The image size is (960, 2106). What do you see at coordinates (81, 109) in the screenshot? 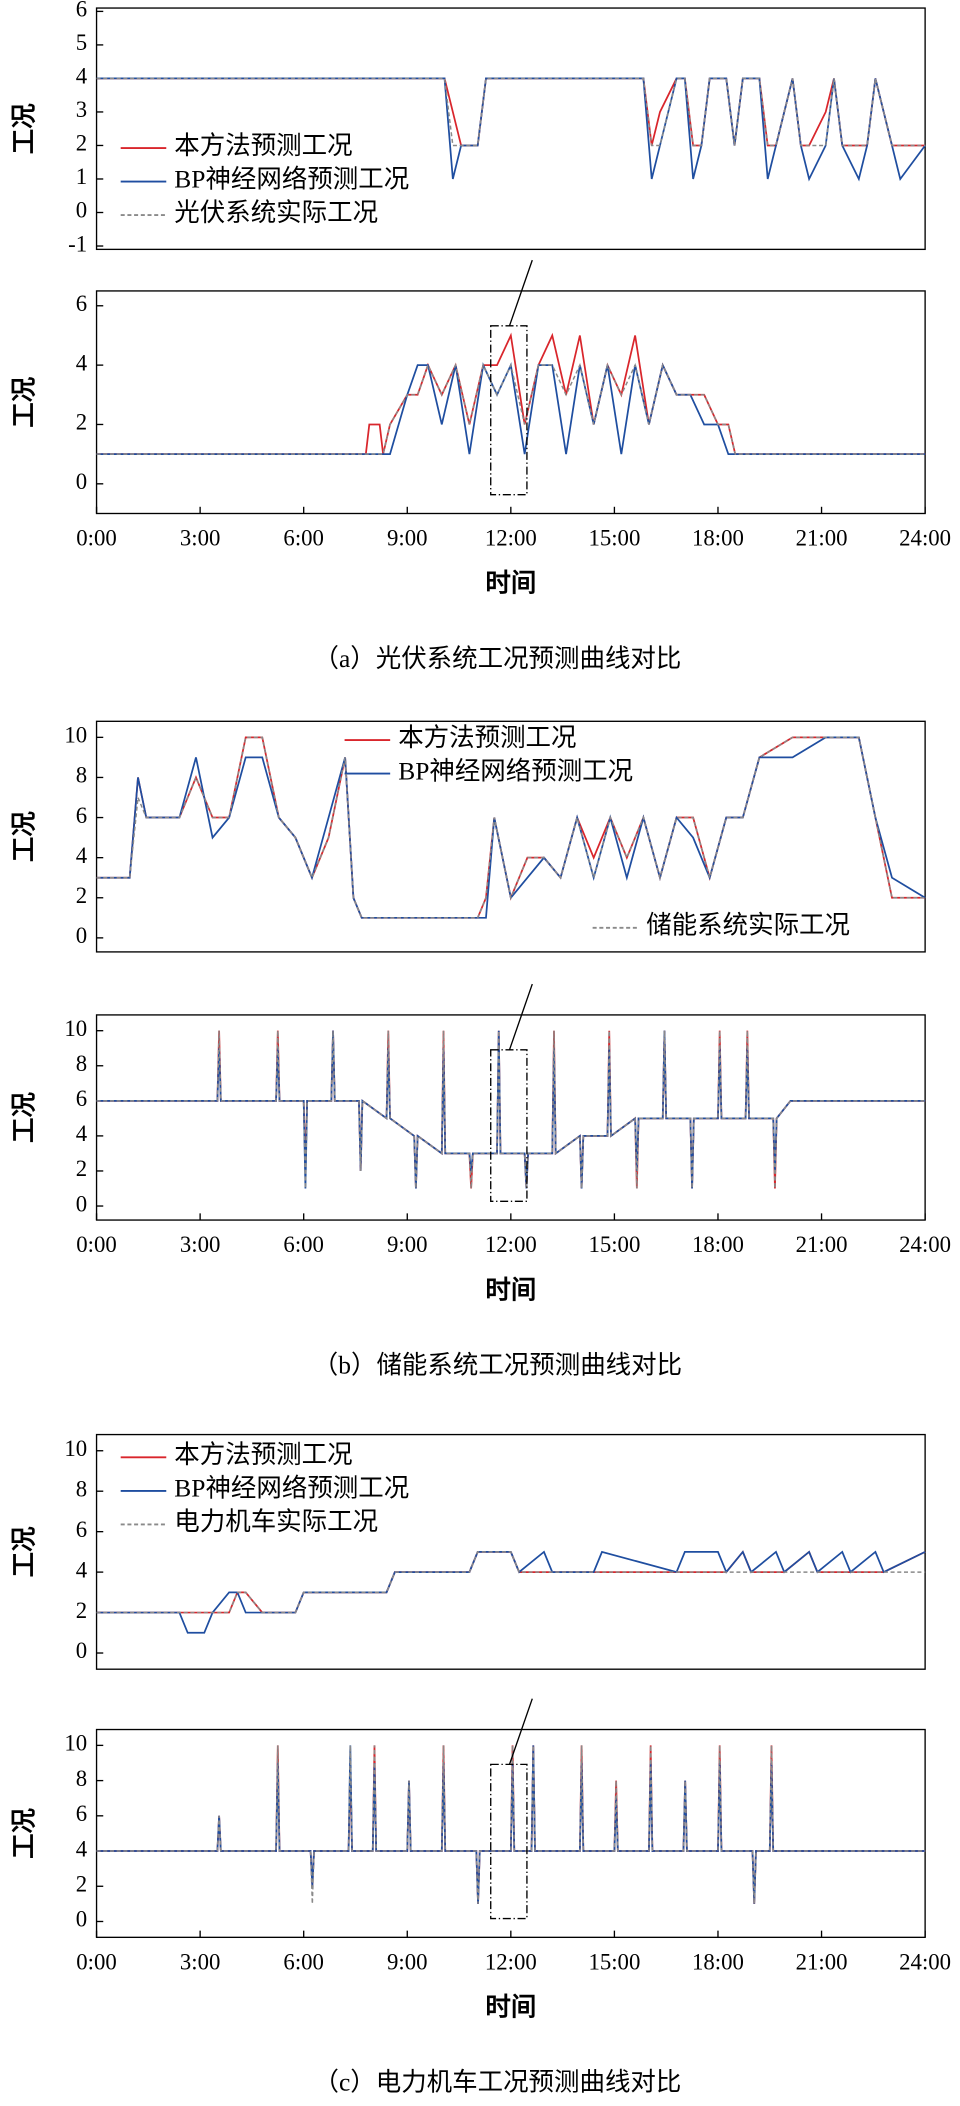
I see `y-tick-label: 3` at bounding box center [81, 109].